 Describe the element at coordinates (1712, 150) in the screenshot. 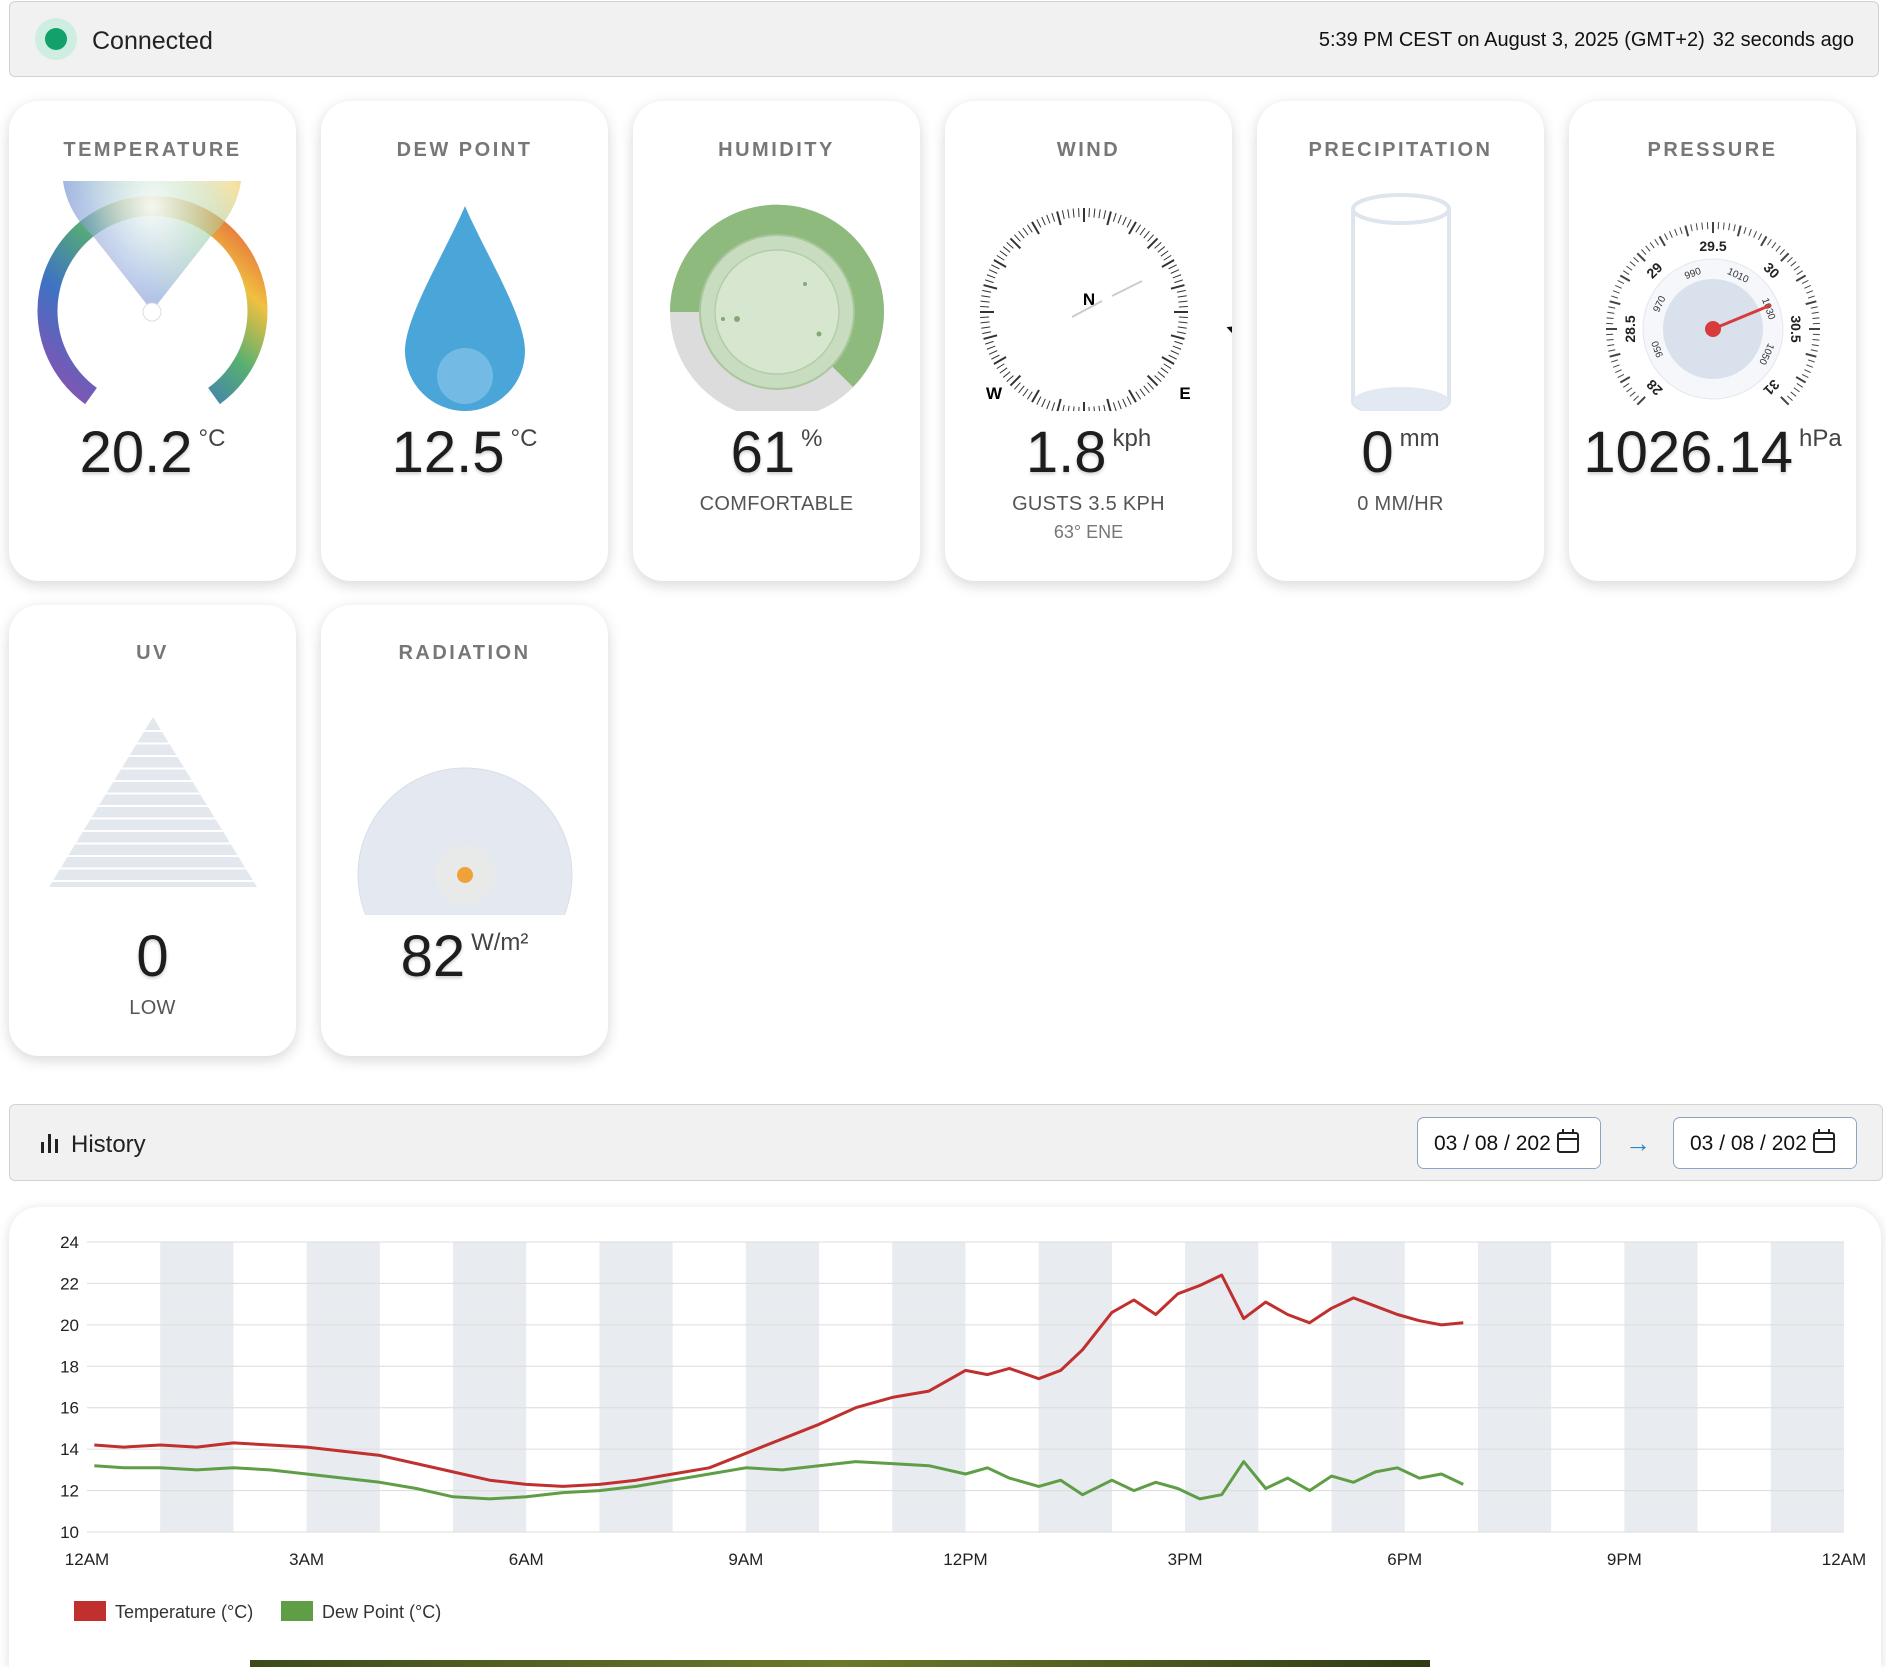

I see `card-title: PRESSURE` at that location.